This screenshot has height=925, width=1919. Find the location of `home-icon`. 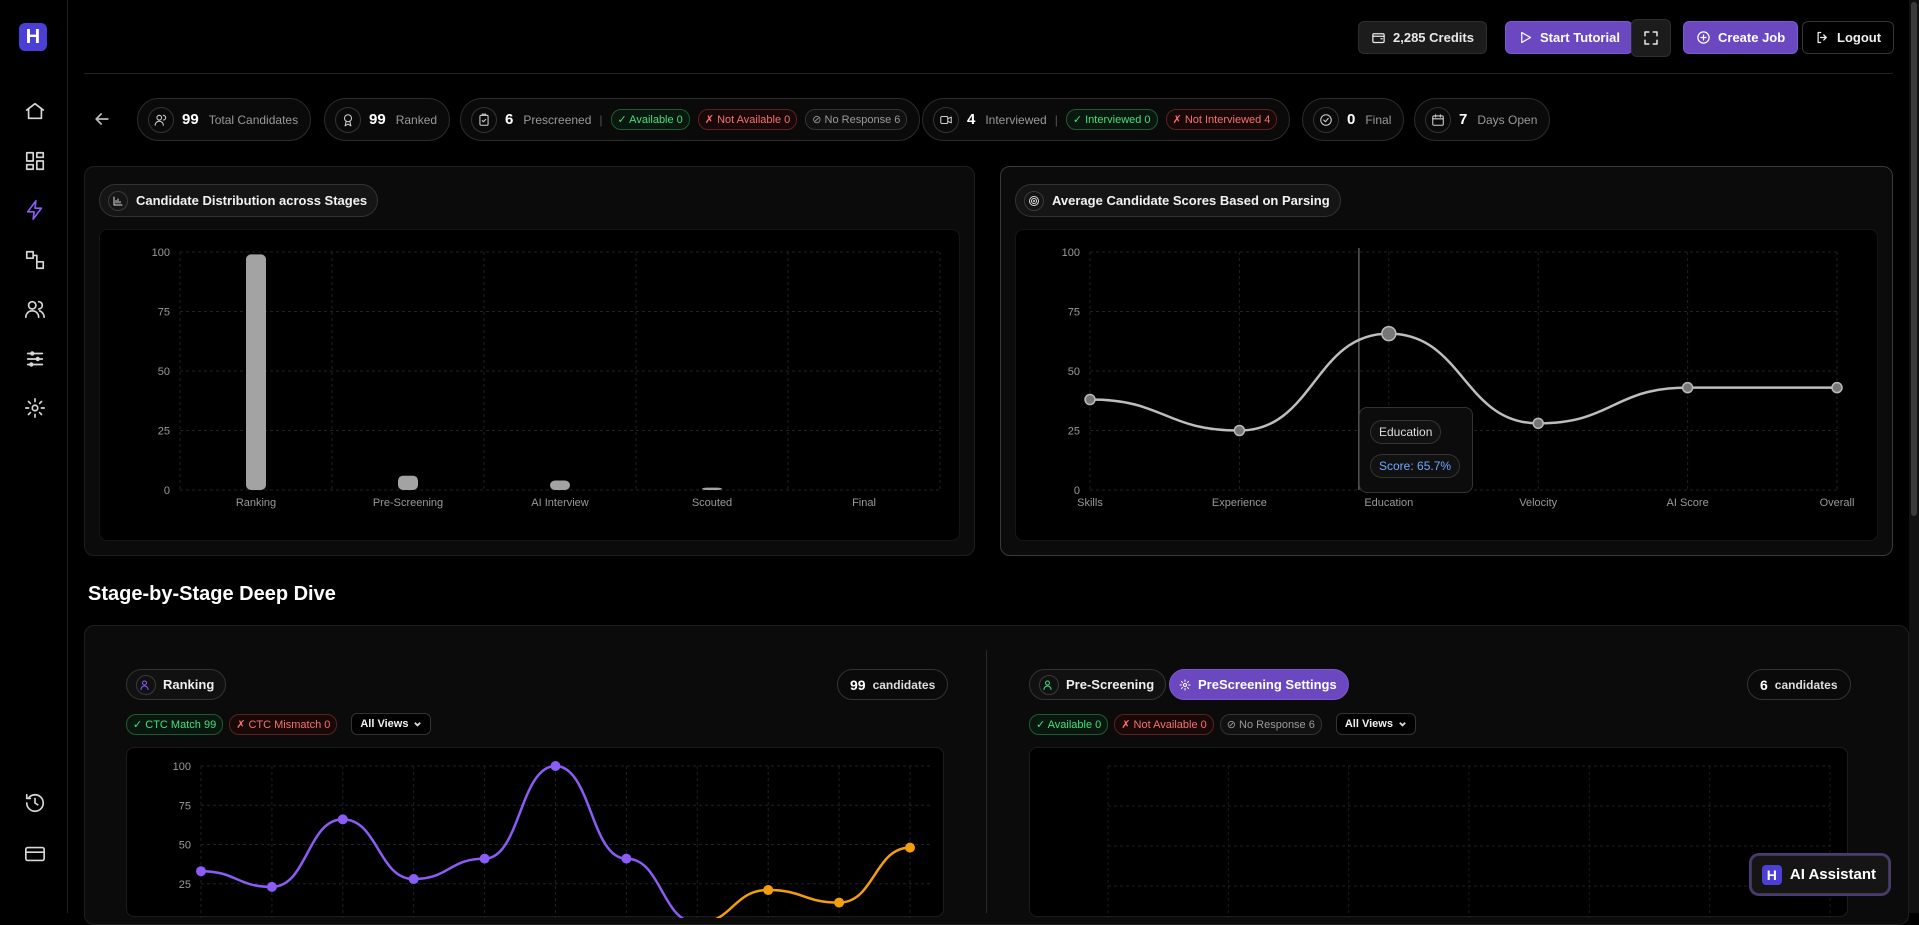

home-icon is located at coordinates (35, 111).